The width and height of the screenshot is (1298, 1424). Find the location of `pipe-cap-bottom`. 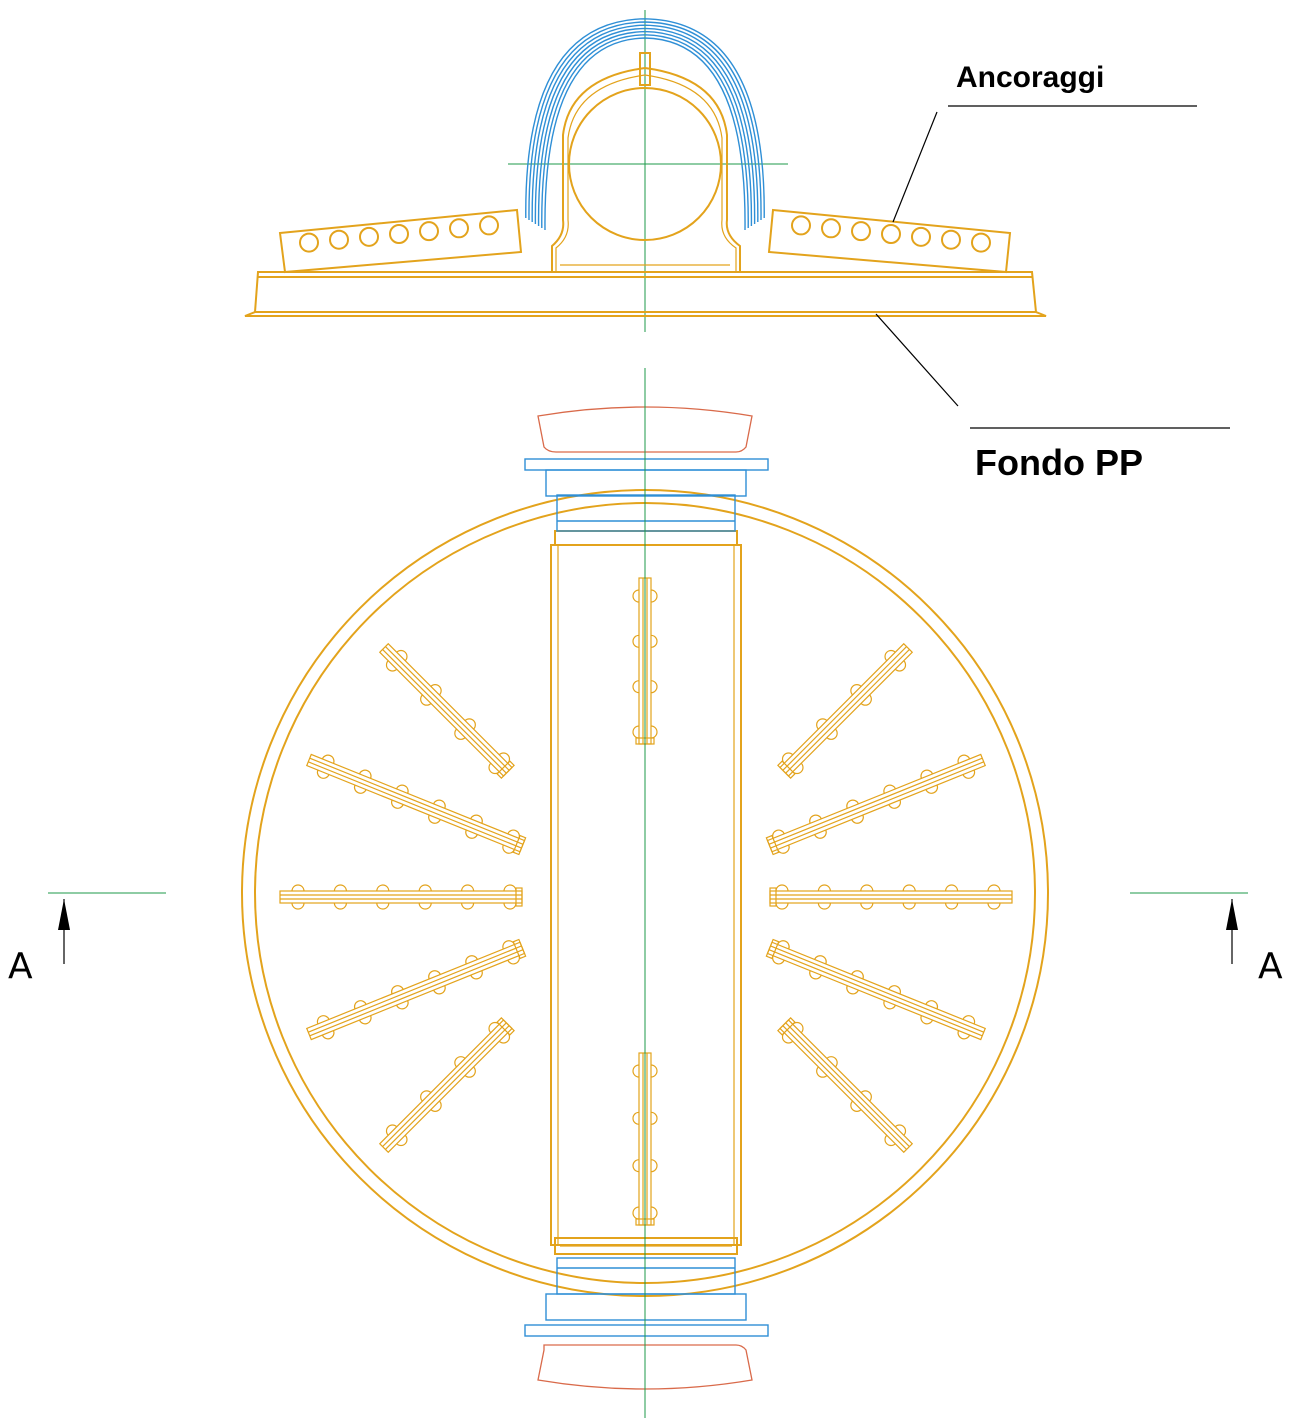

pipe-cap-bottom is located at coordinates (645, 1367).